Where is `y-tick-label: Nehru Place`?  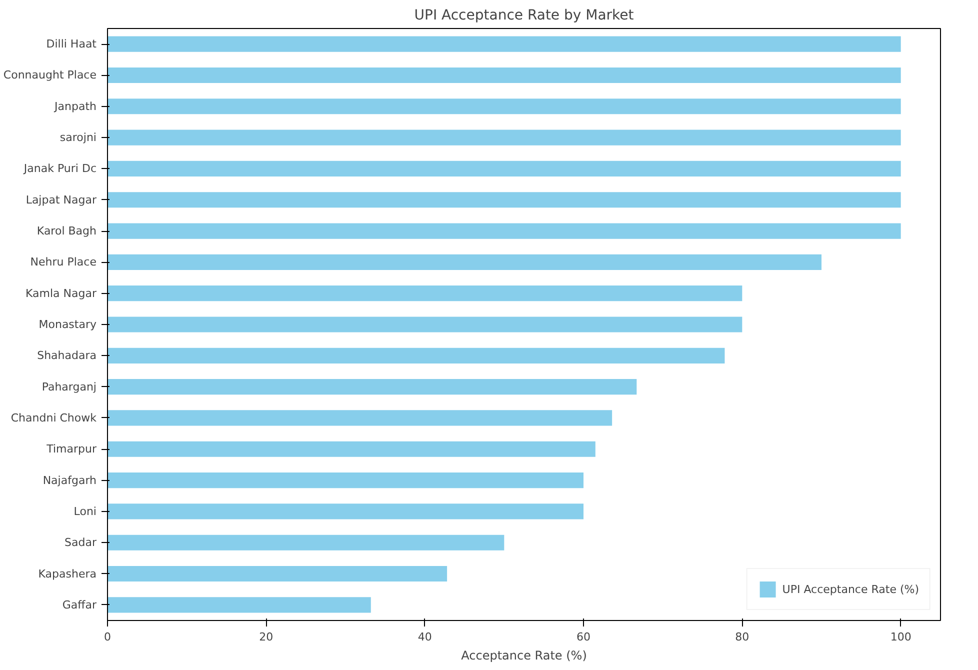 y-tick-label: Nehru Place is located at coordinates (63, 262).